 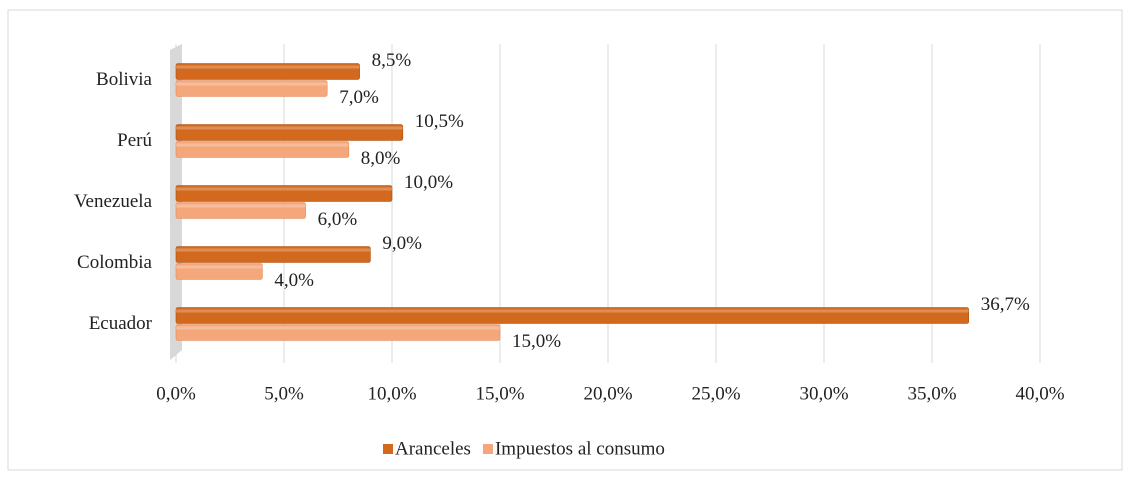 I want to click on data-label: 4,0%, so click(x=294, y=280).